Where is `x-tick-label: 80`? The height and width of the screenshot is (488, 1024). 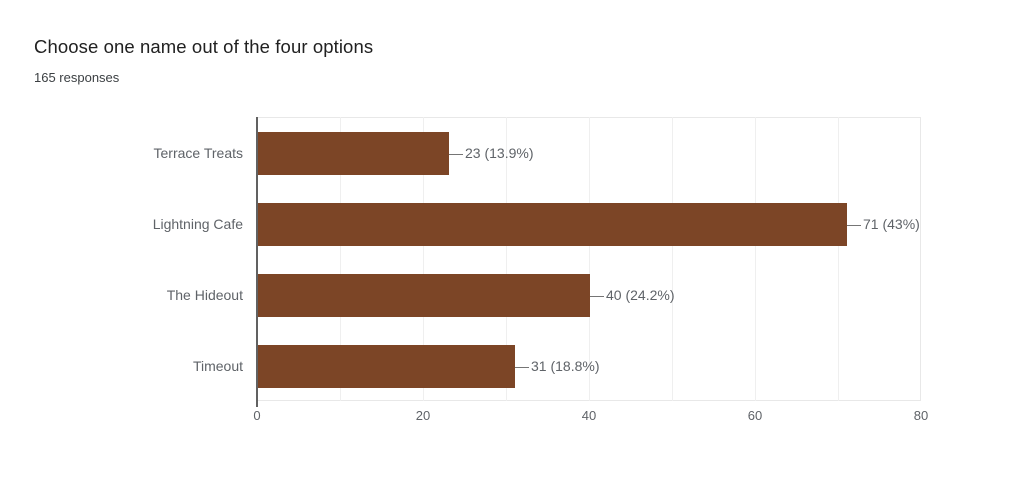 x-tick-label: 80 is located at coordinates (921, 415).